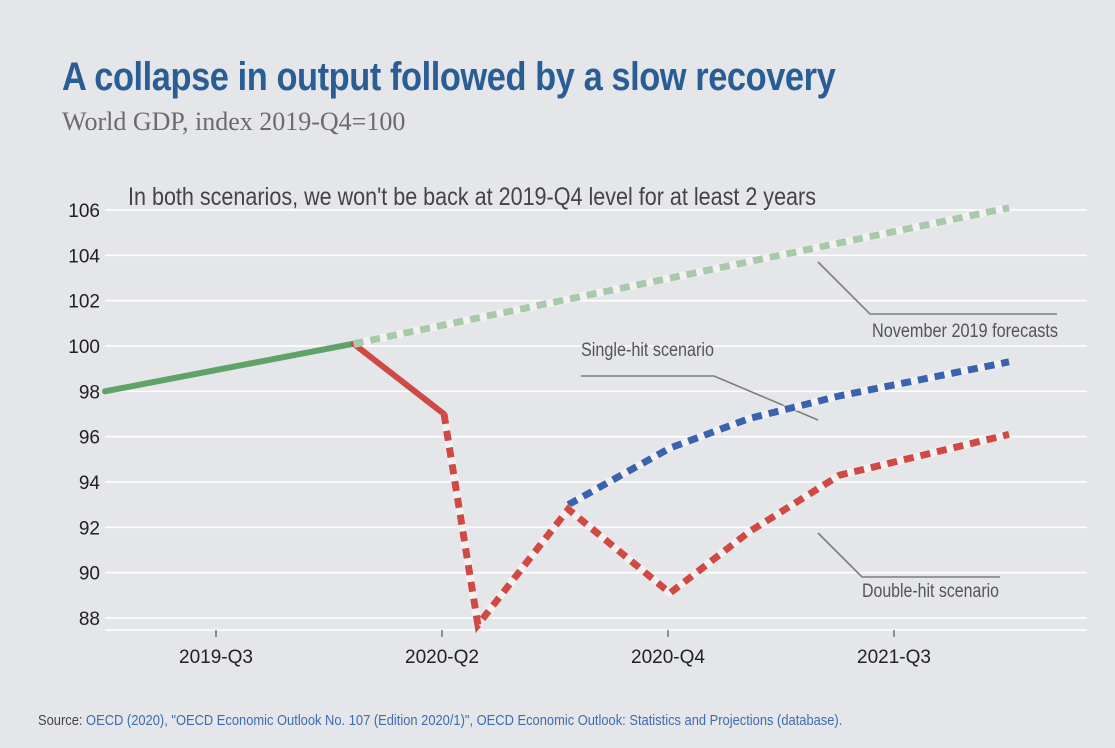 The image size is (1115, 748). I want to click on y-tick-label: 94, so click(90, 483).